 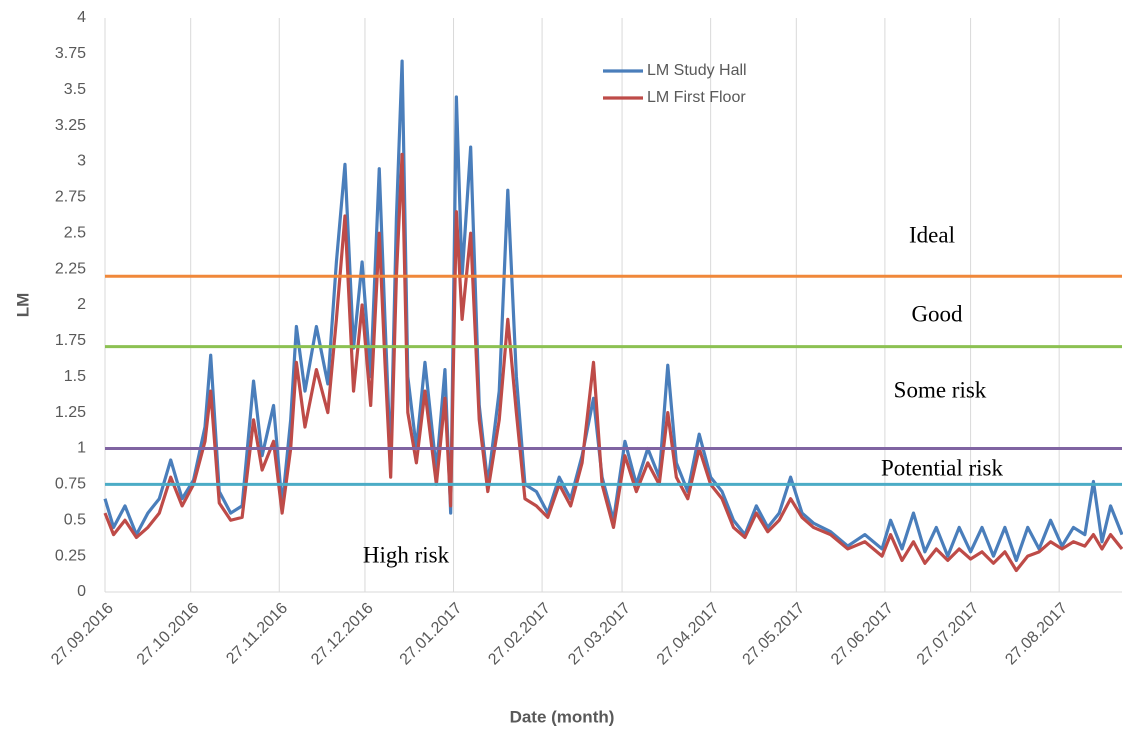 I want to click on annotation: Ideal, so click(x=932, y=234).